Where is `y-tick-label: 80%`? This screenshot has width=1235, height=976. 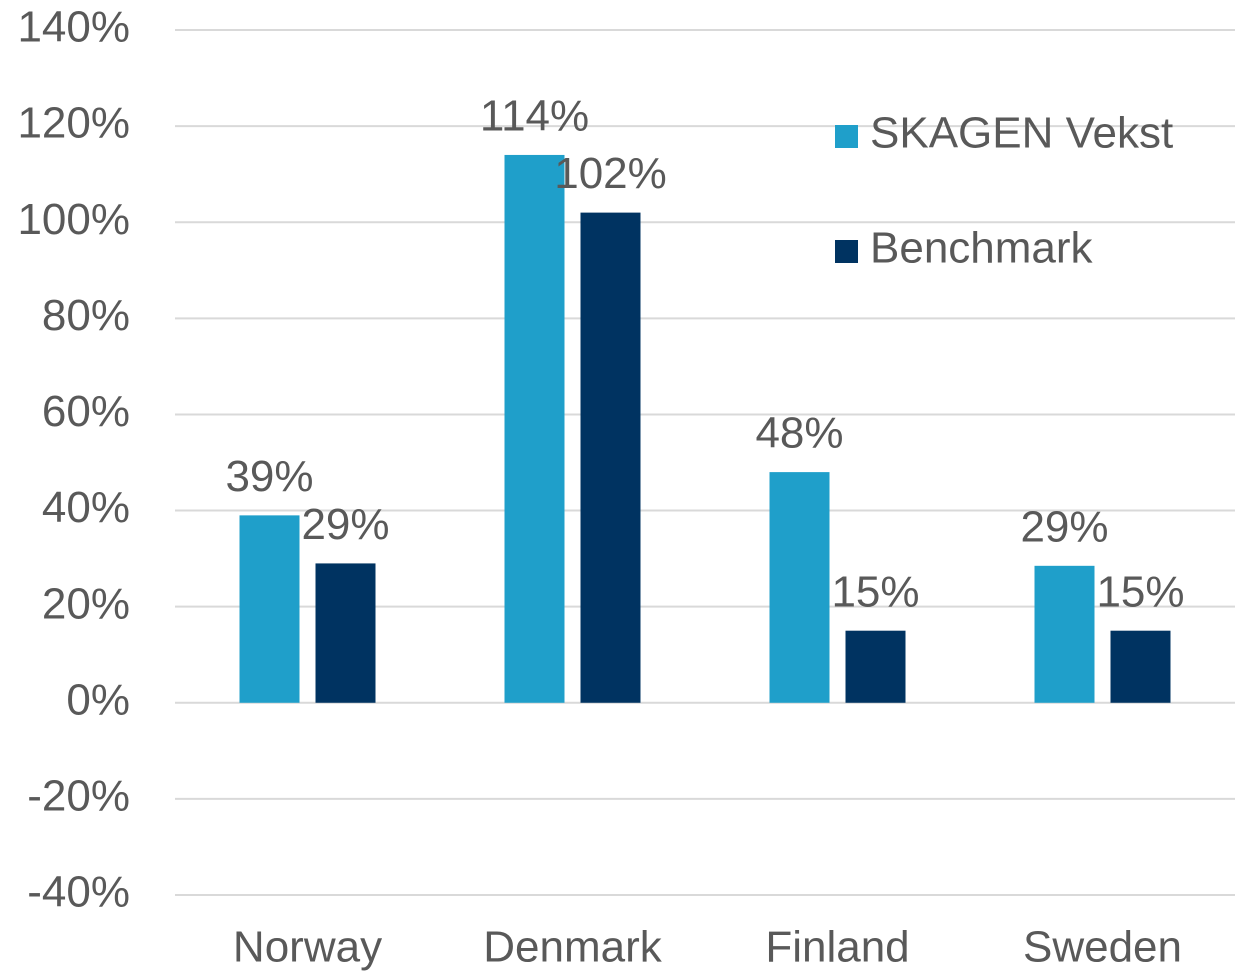 y-tick-label: 80% is located at coordinates (86, 315).